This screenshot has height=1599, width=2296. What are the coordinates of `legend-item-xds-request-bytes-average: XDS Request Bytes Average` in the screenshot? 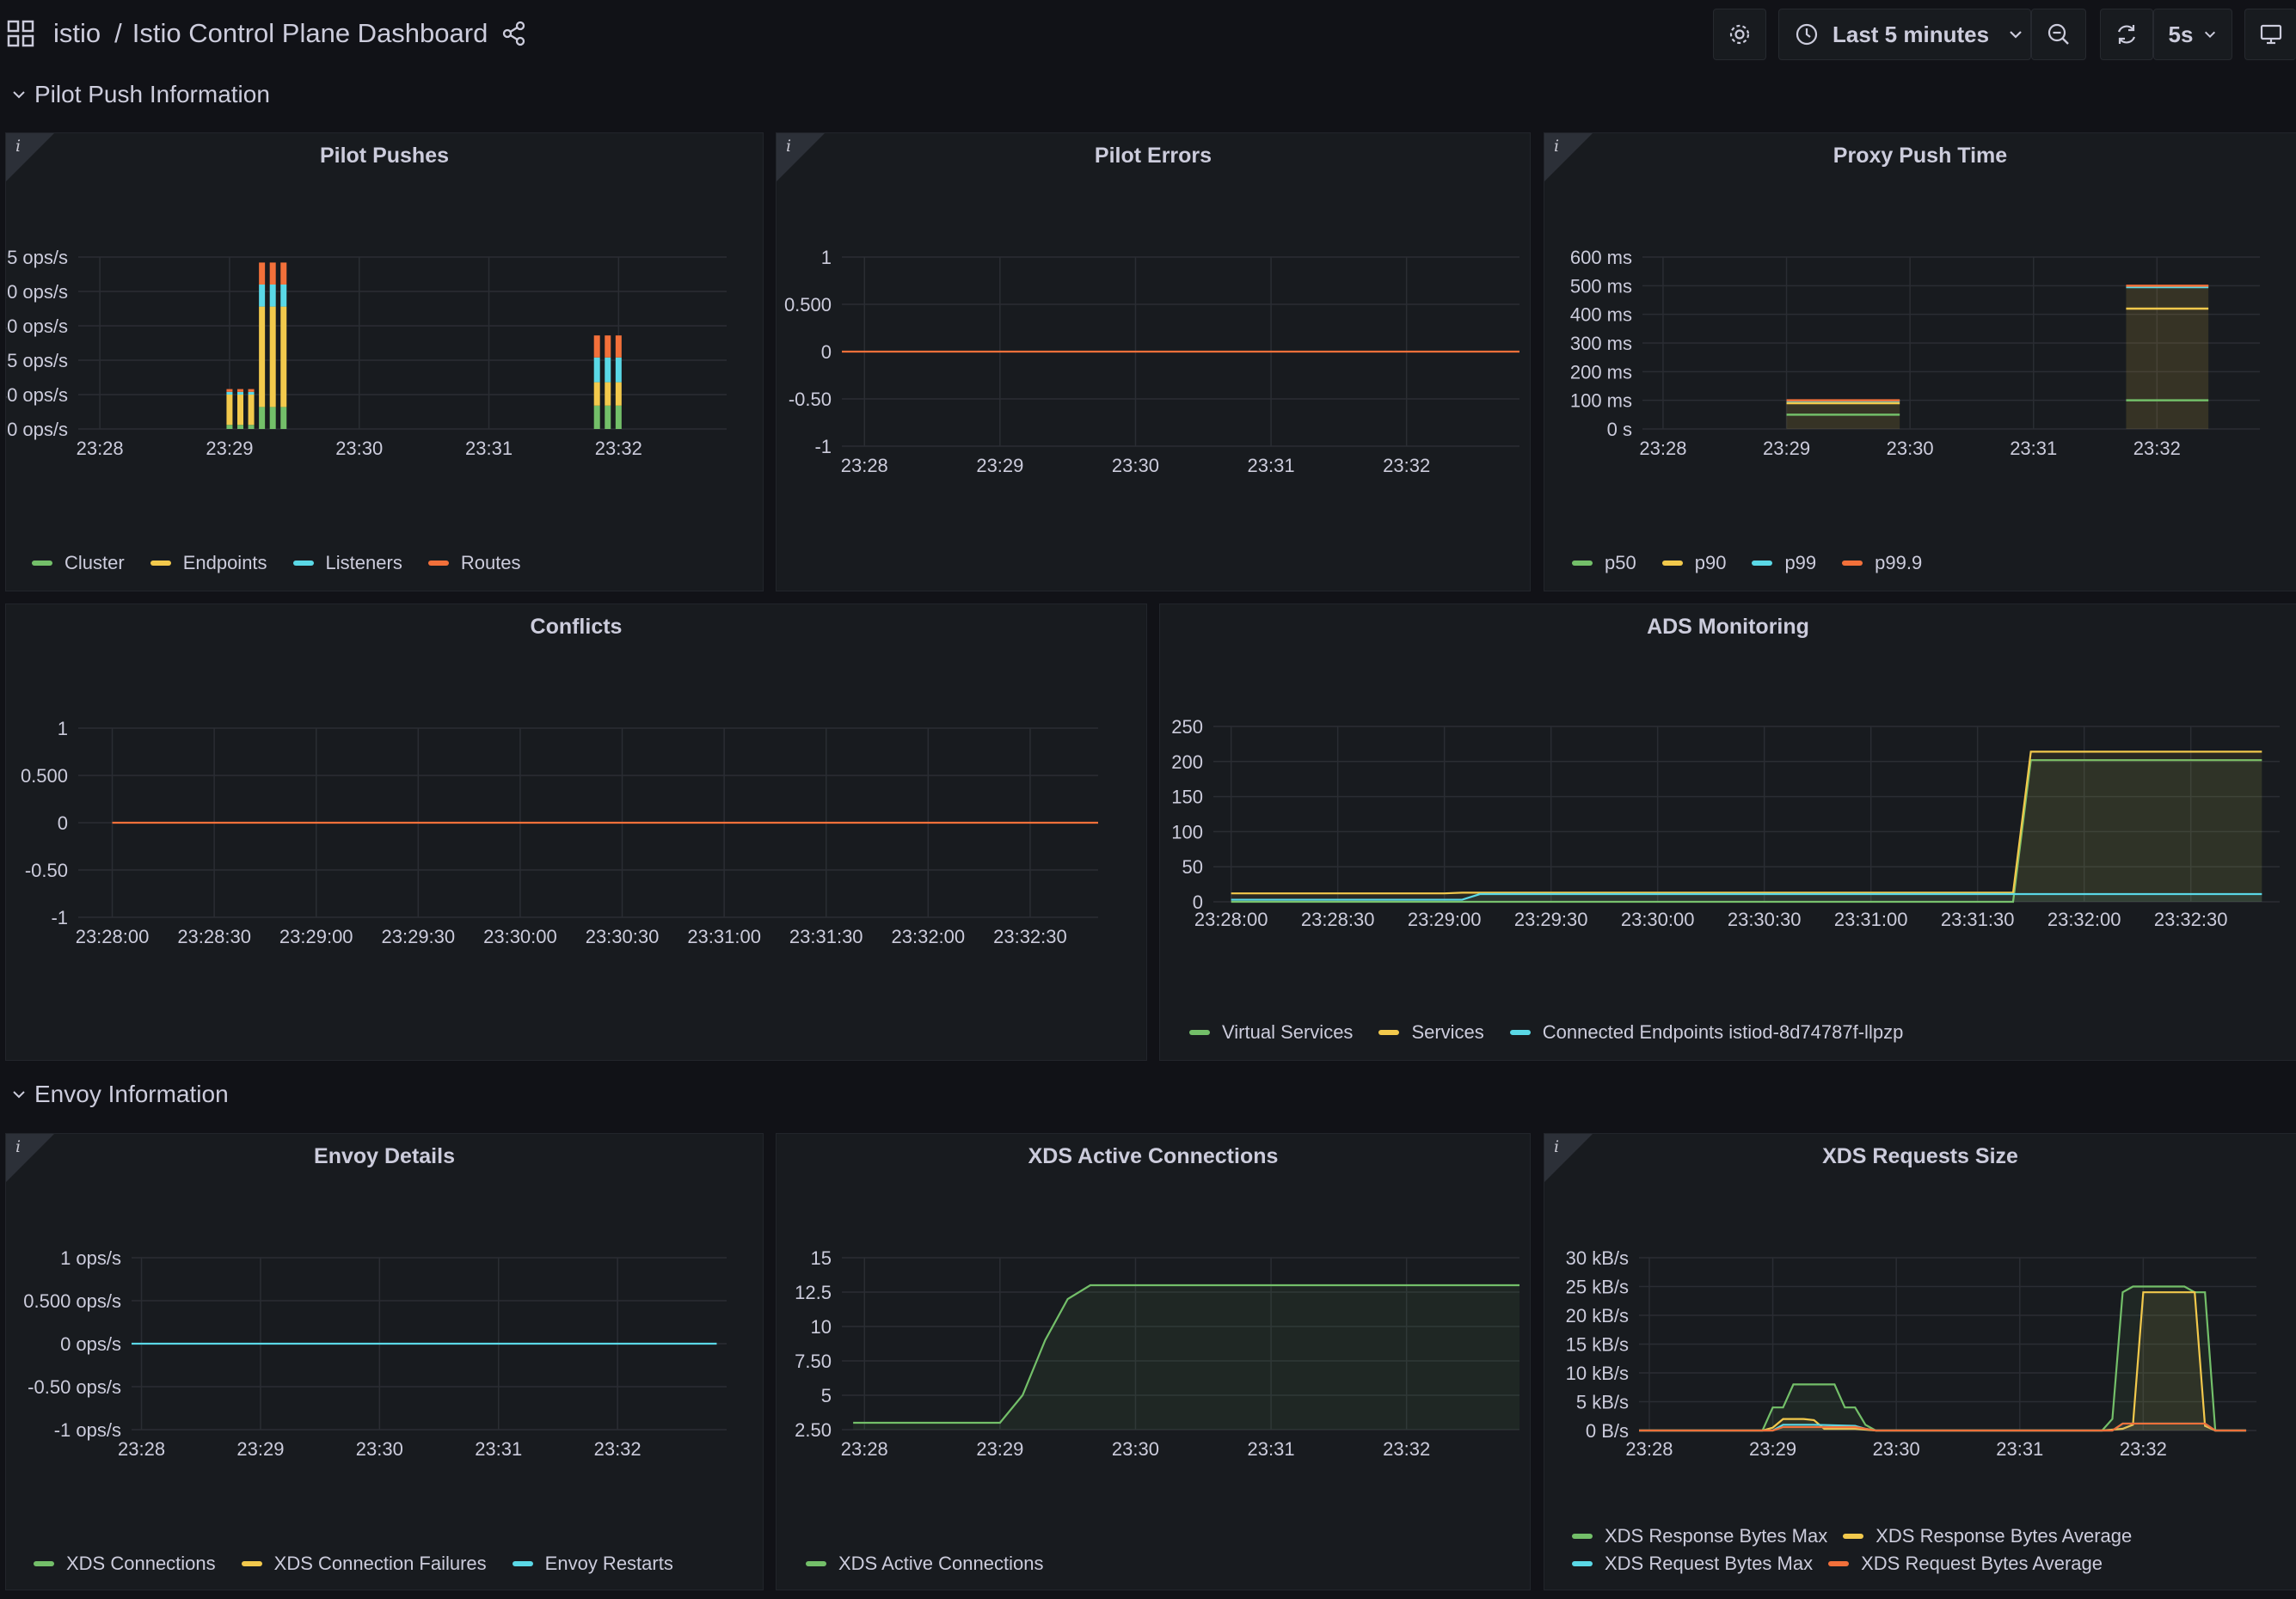 It's located at (1965, 1564).